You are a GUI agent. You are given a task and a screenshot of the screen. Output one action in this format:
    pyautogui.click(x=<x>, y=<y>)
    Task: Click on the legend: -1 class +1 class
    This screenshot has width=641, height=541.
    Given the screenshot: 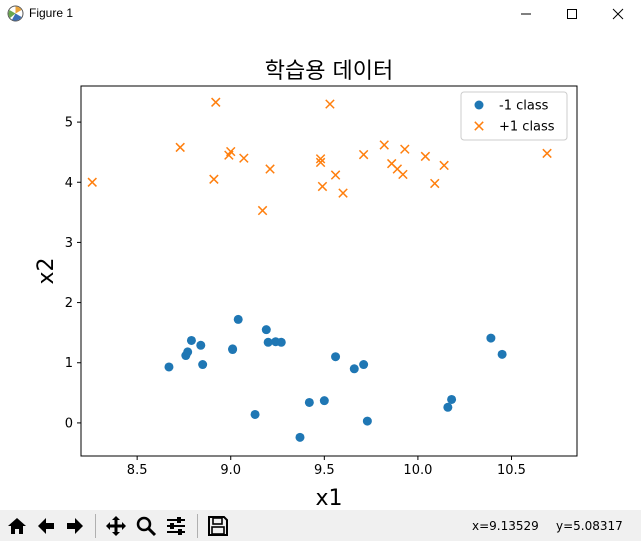 What is the action you would take?
    pyautogui.click(x=514, y=116)
    